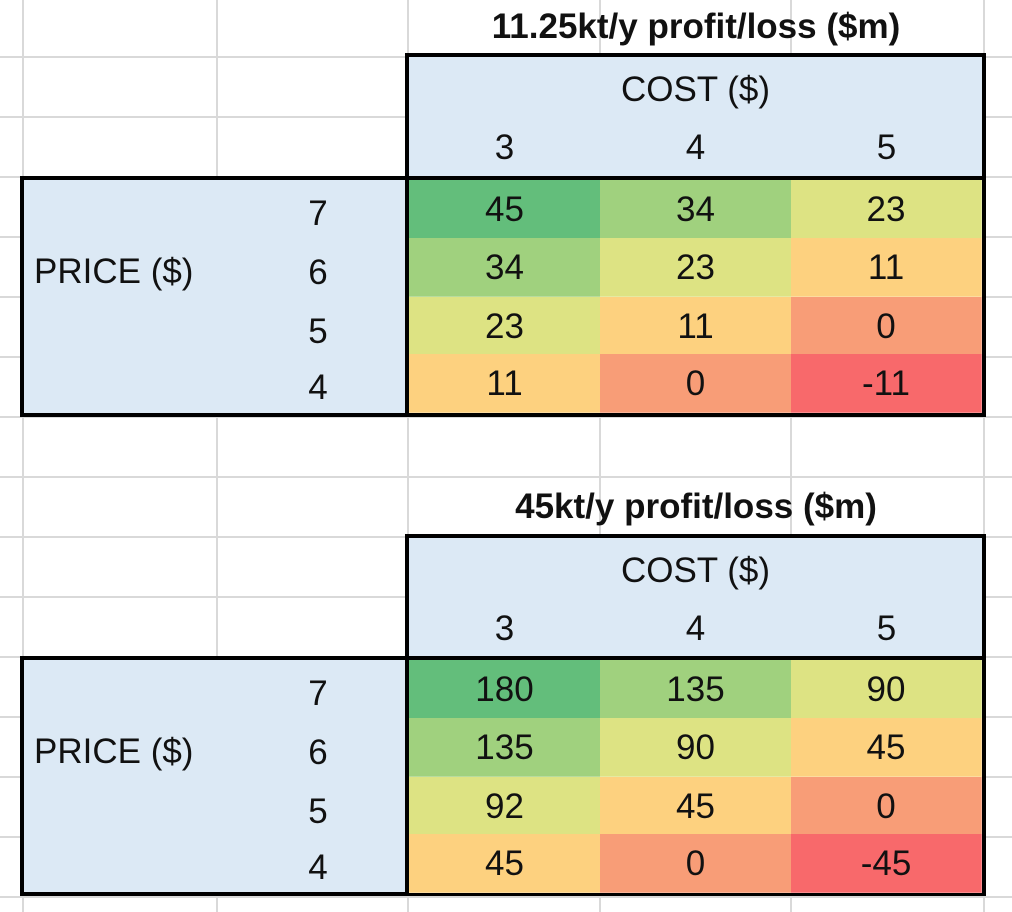 The height and width of the screenshot is (912, 1012). I want to click on value-cell: -11, so click(886, 383).